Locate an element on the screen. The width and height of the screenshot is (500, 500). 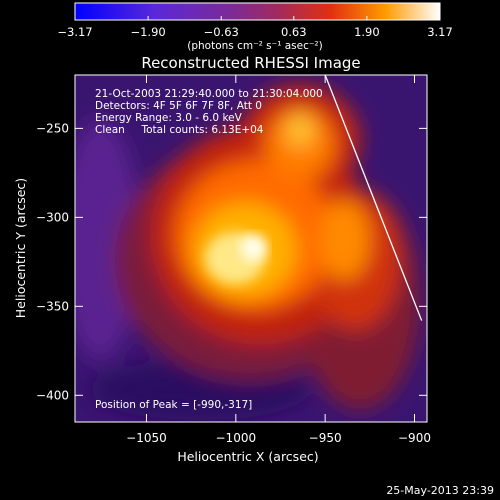
colorbar-tick-label: 3.17 is located at coordinates (440, 32).